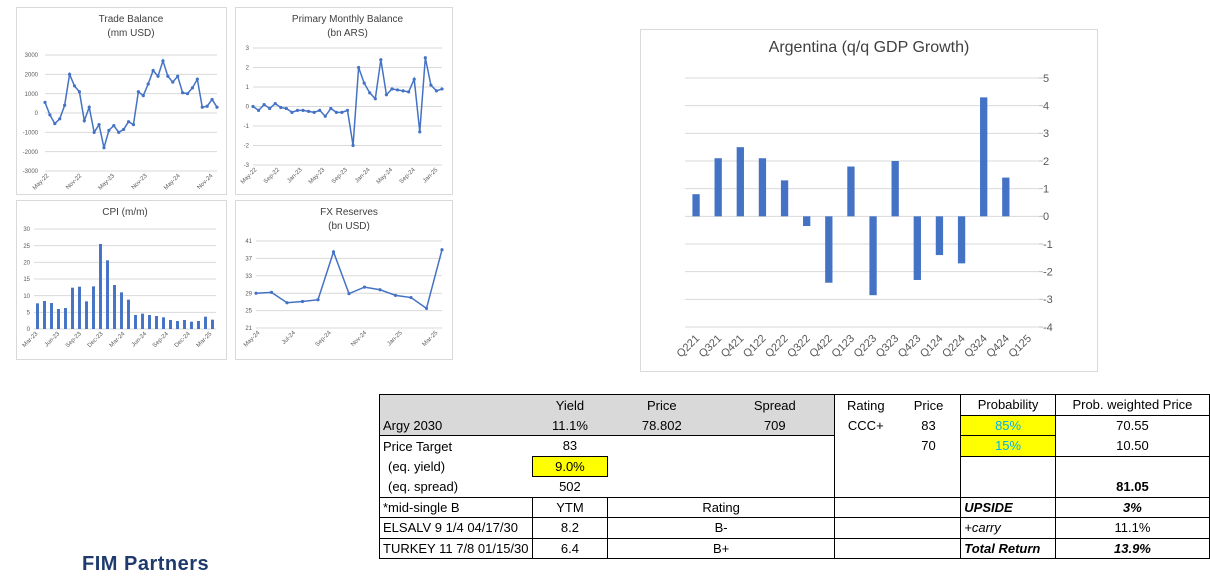 The height and width of the screenshot is (576, 1210). I want to click on x-tick-label: Q324, so click(976, 347).